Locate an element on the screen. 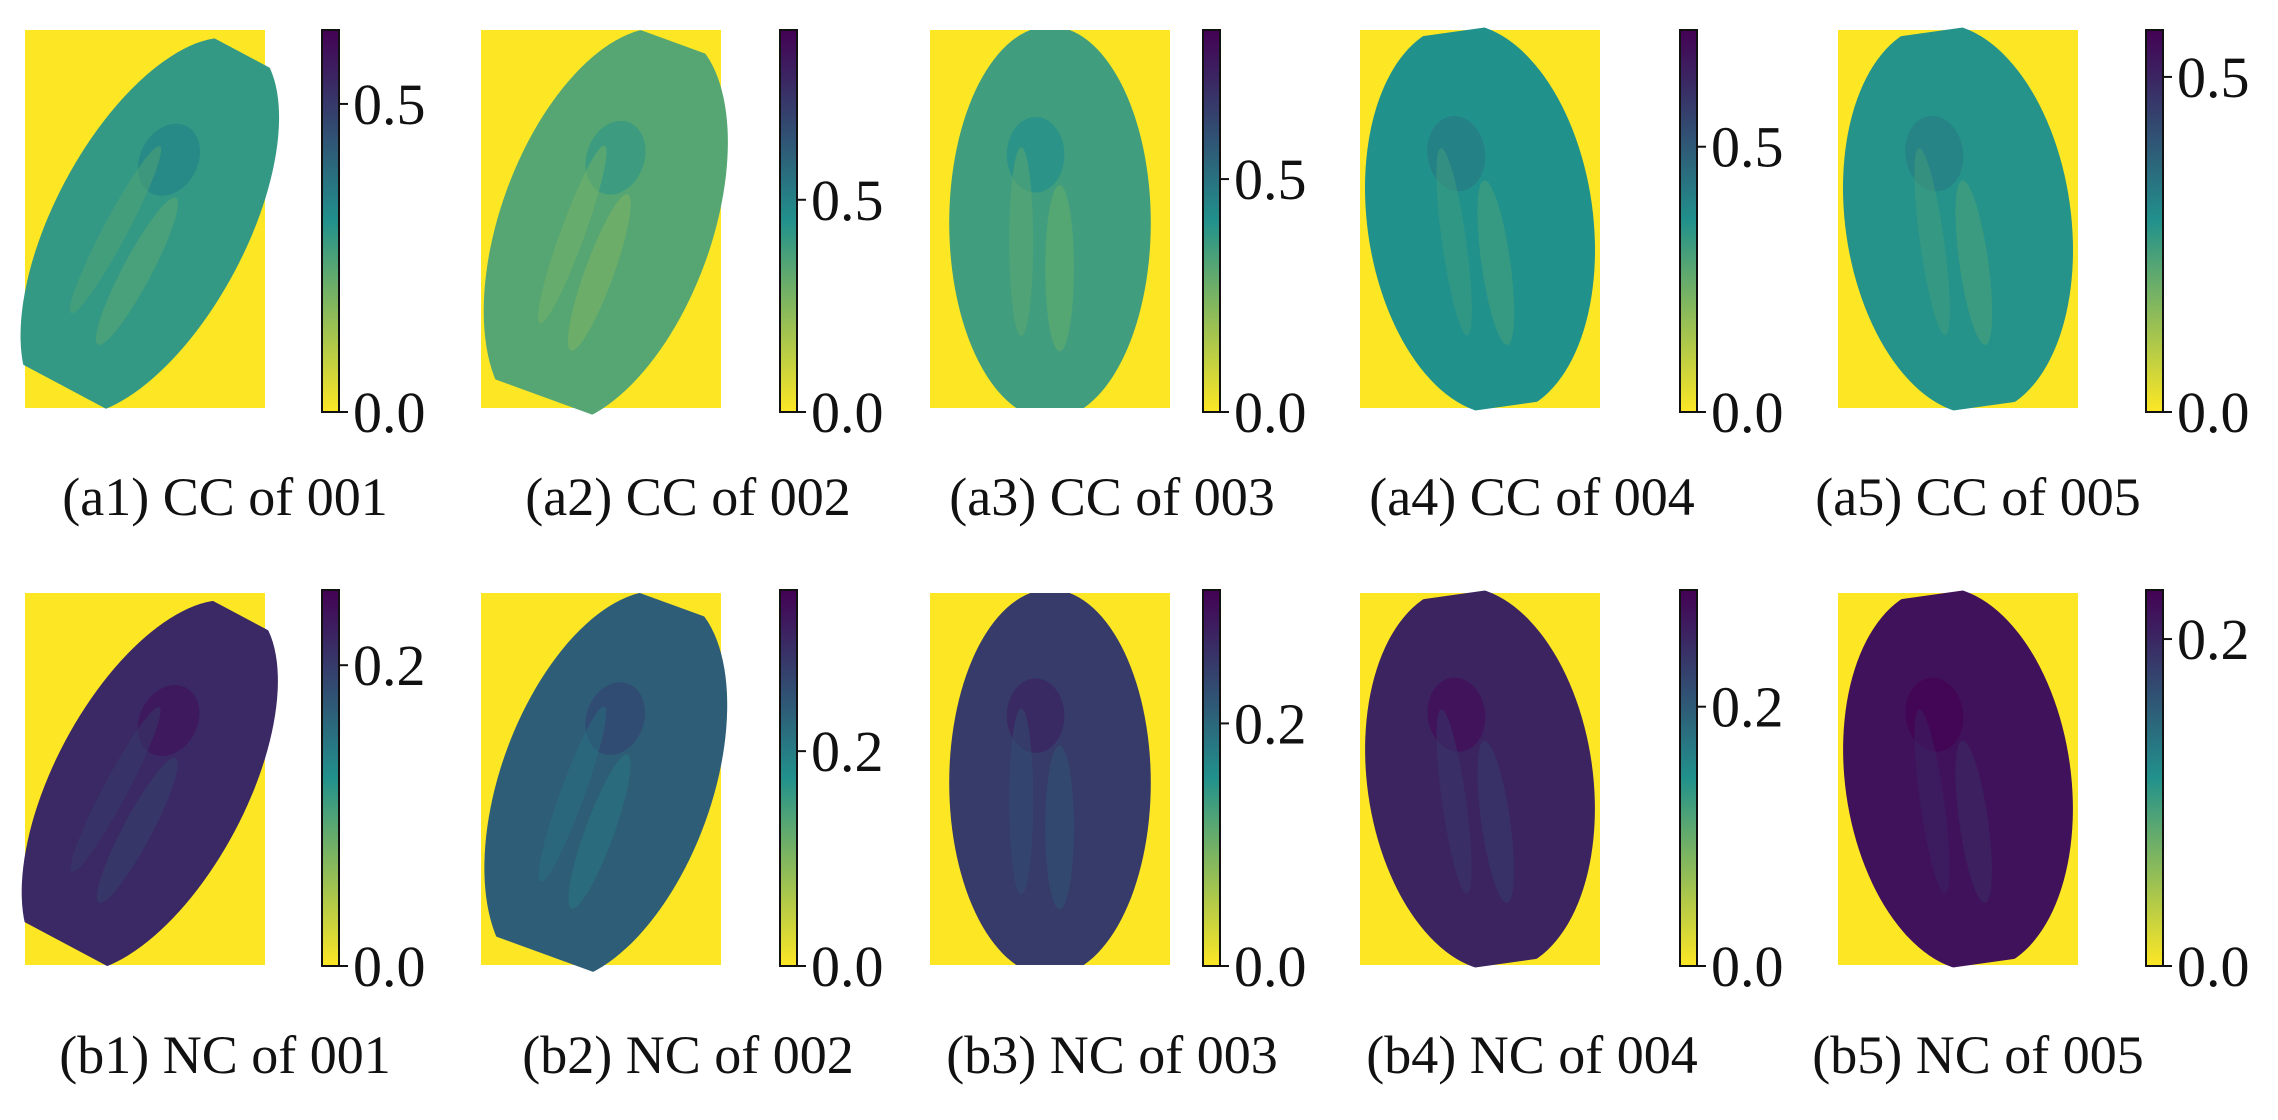 The image size is (2278, 1120). panel-b2: 0.2 0.0 (b2) NC of 002 is located at coordinates (682, 837).